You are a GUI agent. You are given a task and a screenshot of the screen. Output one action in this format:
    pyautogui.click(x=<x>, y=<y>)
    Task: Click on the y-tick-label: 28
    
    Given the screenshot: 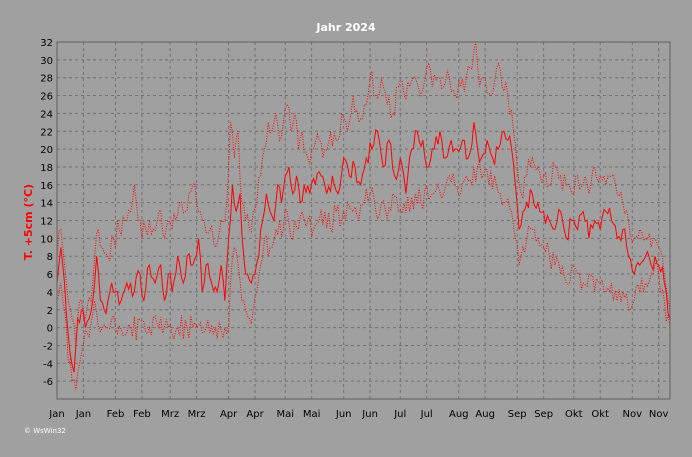 What is the action you would take?
    pyautogui.click(x=46, y=79)
    